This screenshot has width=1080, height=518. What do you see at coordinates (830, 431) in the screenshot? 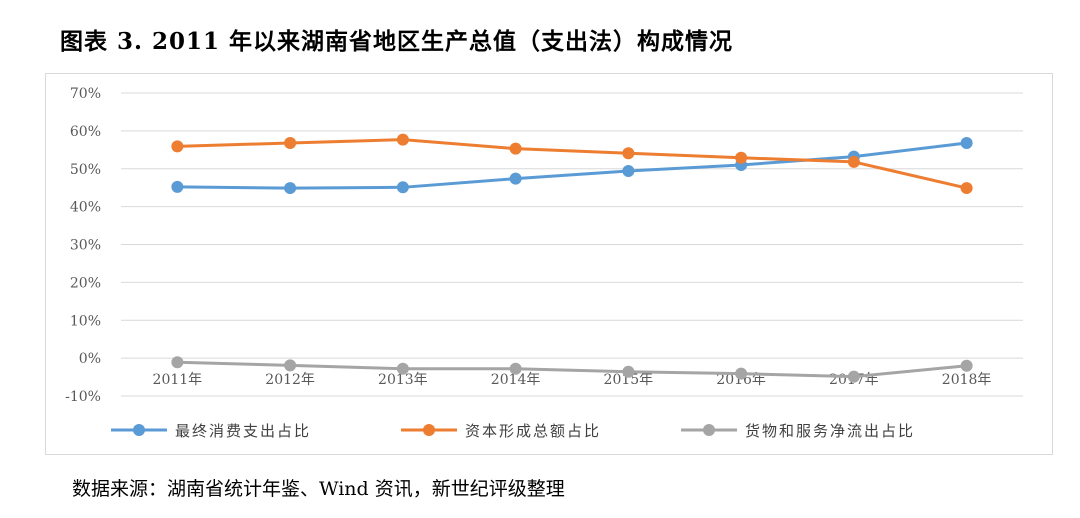
I see `legend-label: 货物和服务净流出占比` at bounding box center [830, 431].